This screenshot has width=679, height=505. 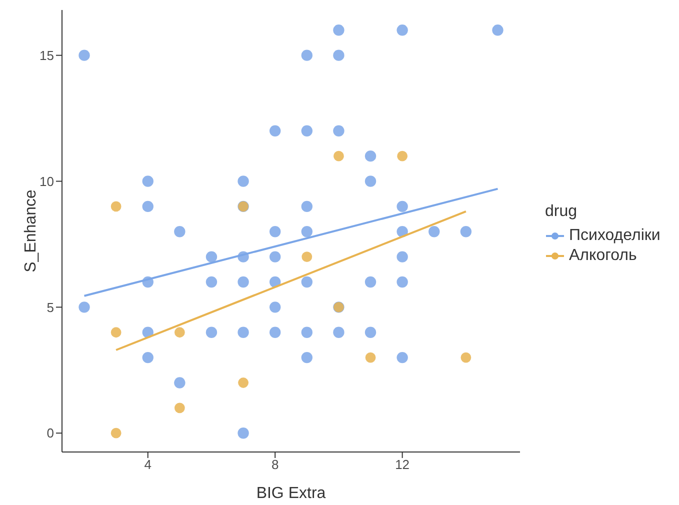 What do you see at coordinates (50, 307) in the screenshot?
I see `y-tick-label: 5` at bounding box center [50, 307].